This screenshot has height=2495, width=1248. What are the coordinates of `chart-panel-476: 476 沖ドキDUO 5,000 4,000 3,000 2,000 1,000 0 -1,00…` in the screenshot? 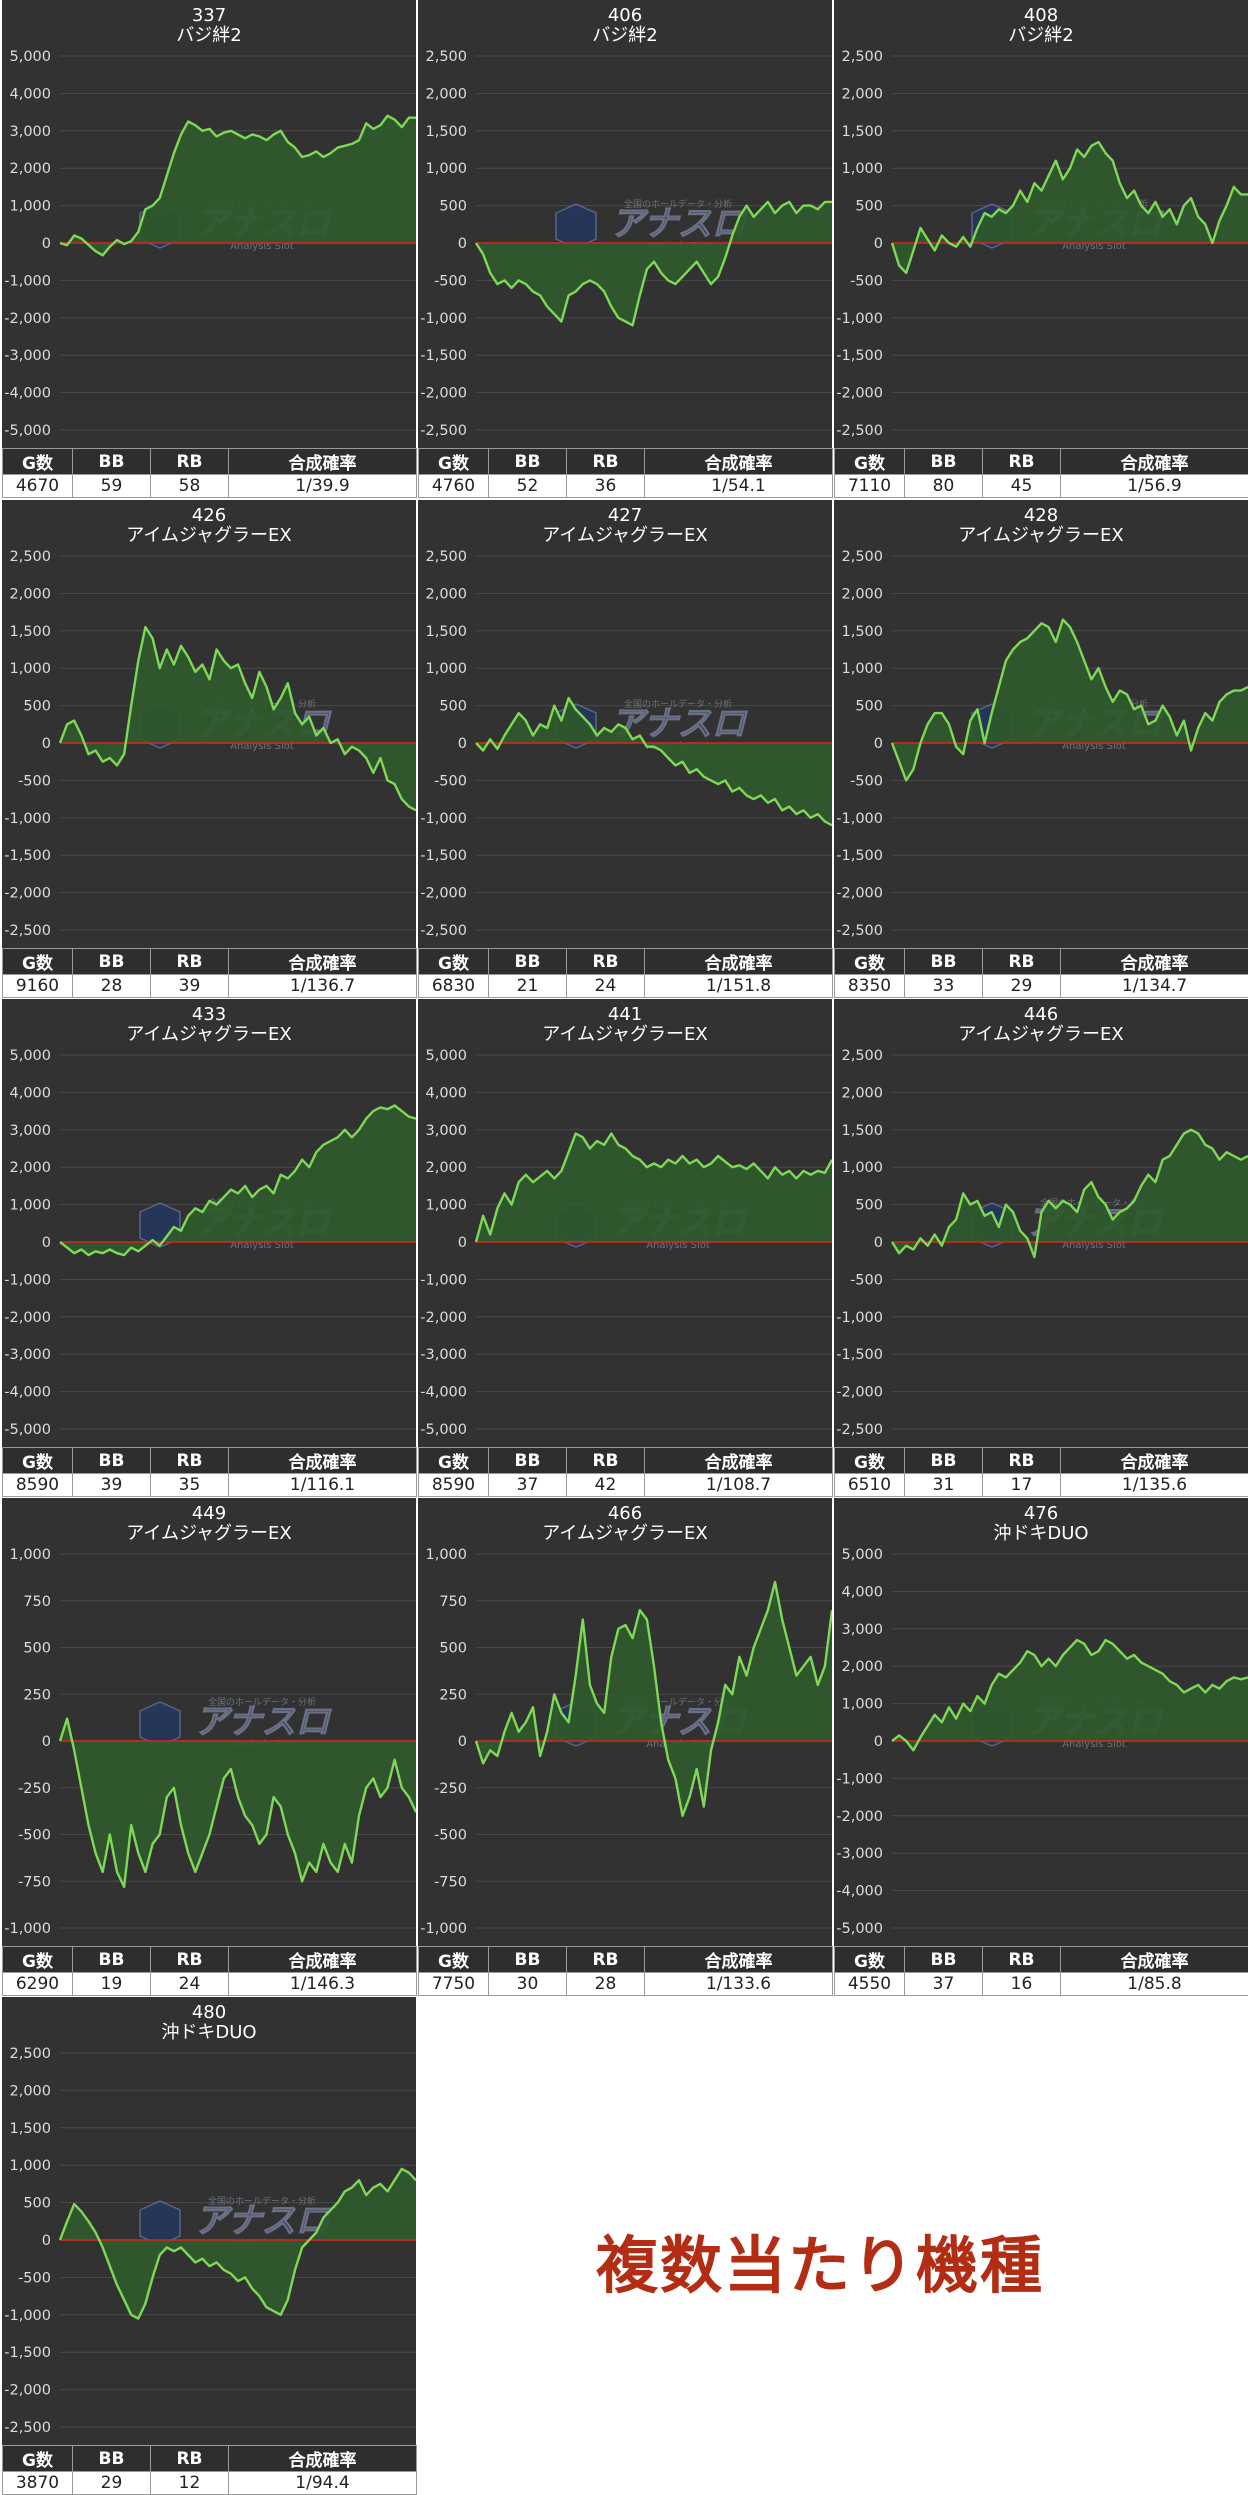 It's located at (1041, 1747).